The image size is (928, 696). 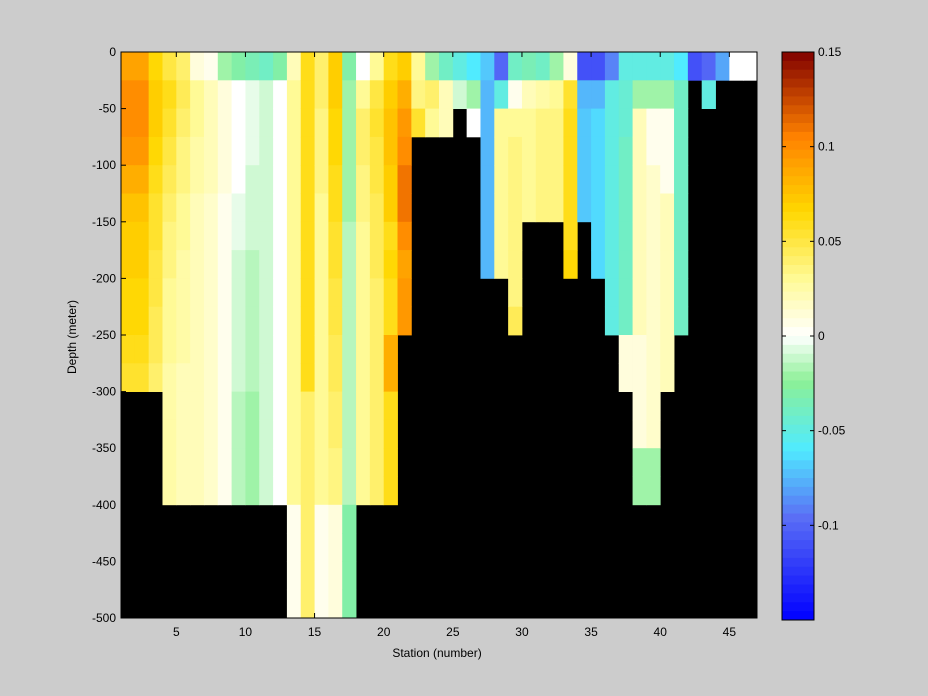 What do you see at coordinates (72, 337) in the screenshot?
I see `y-axis-label: Depth (meter)` at bounding box center [72, 337].